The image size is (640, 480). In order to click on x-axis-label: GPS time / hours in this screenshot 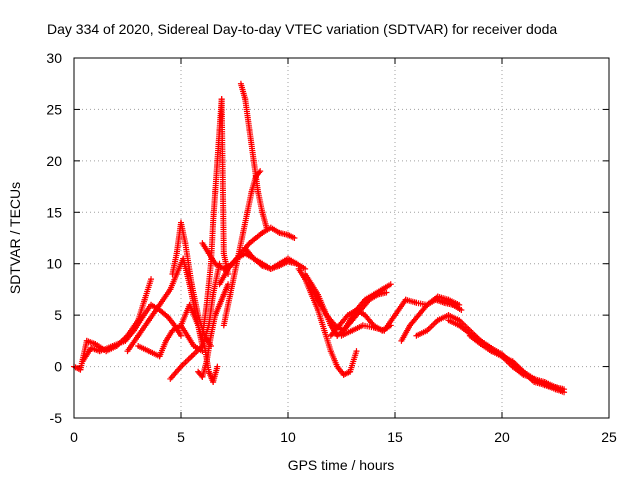, I will do `click(341, 465)`.